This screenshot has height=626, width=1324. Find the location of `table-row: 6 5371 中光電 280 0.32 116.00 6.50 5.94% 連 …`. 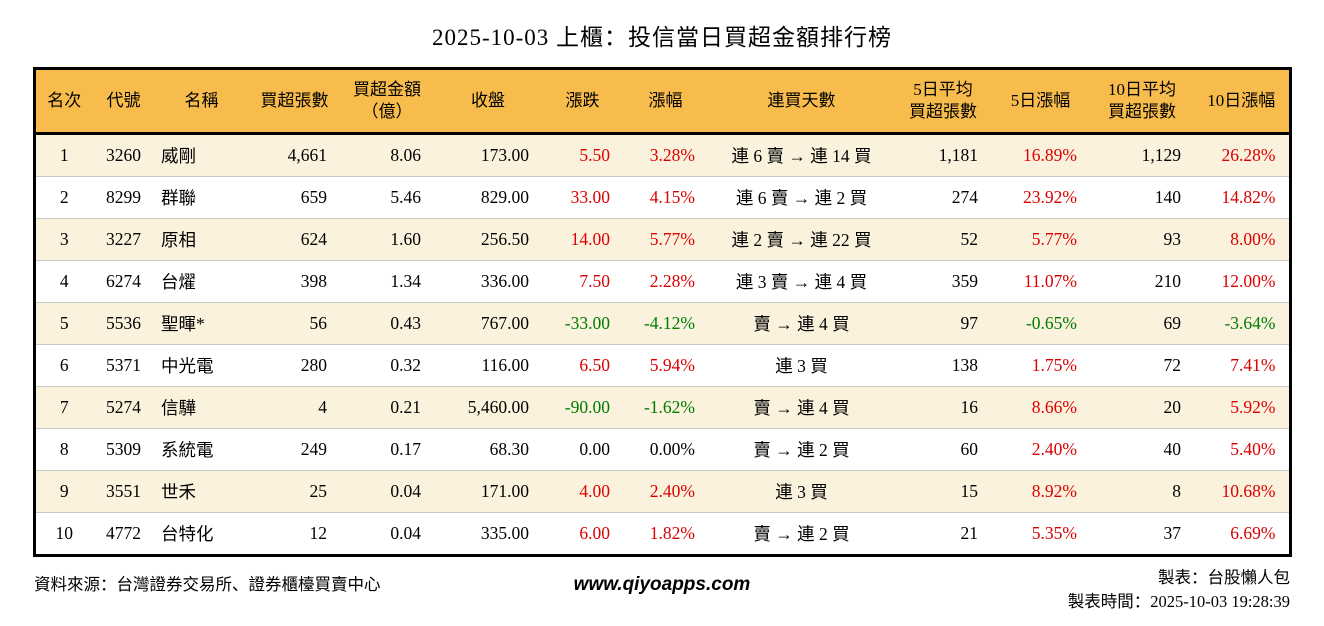

table-row: 6 5371 中光電 280 0.32 116.00 6.50 5.94% 連 … is located at coordinates (662, 365).